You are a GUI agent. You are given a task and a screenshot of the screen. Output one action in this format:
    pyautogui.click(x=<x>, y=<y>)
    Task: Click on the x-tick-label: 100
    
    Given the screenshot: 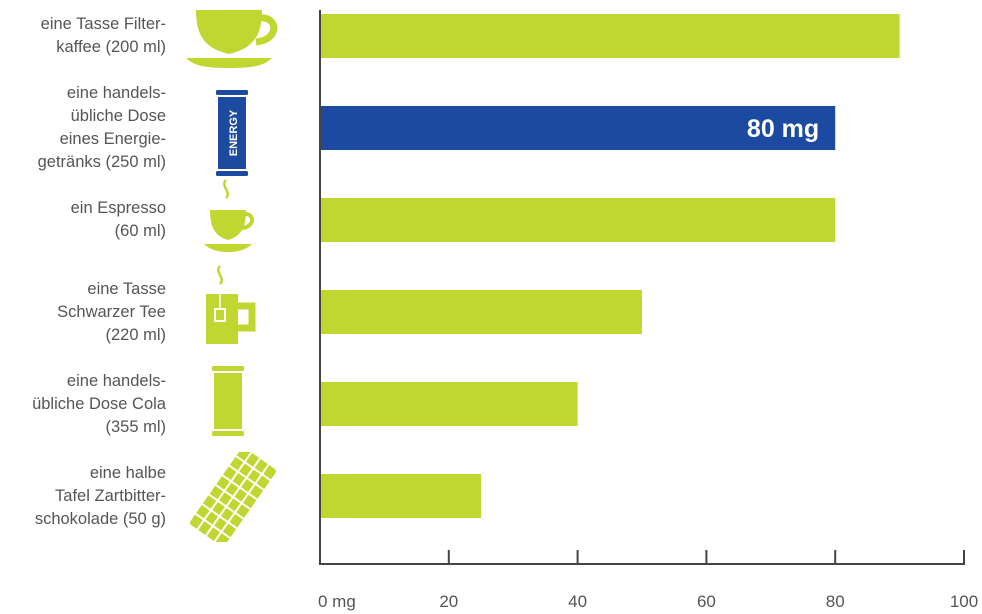 What is the action you would take?
    pyautogui.click(x=964, y=601)
    